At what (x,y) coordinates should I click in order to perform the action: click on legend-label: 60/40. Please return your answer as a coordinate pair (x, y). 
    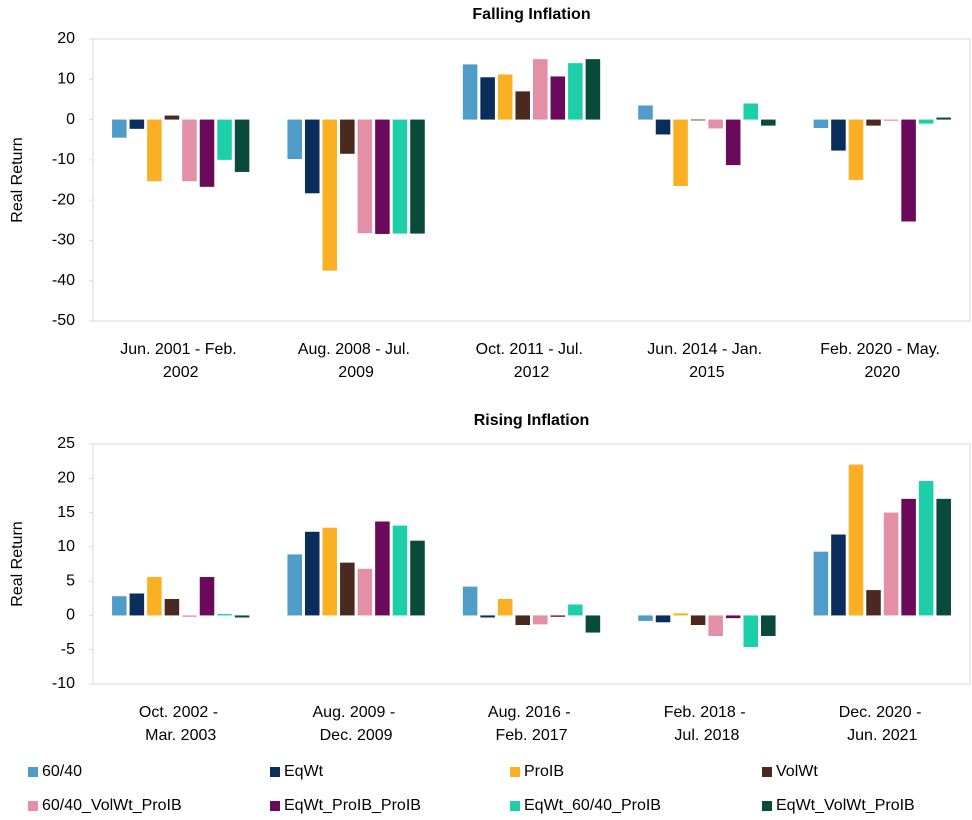
    Looking at the image, I should click on (62, 771).